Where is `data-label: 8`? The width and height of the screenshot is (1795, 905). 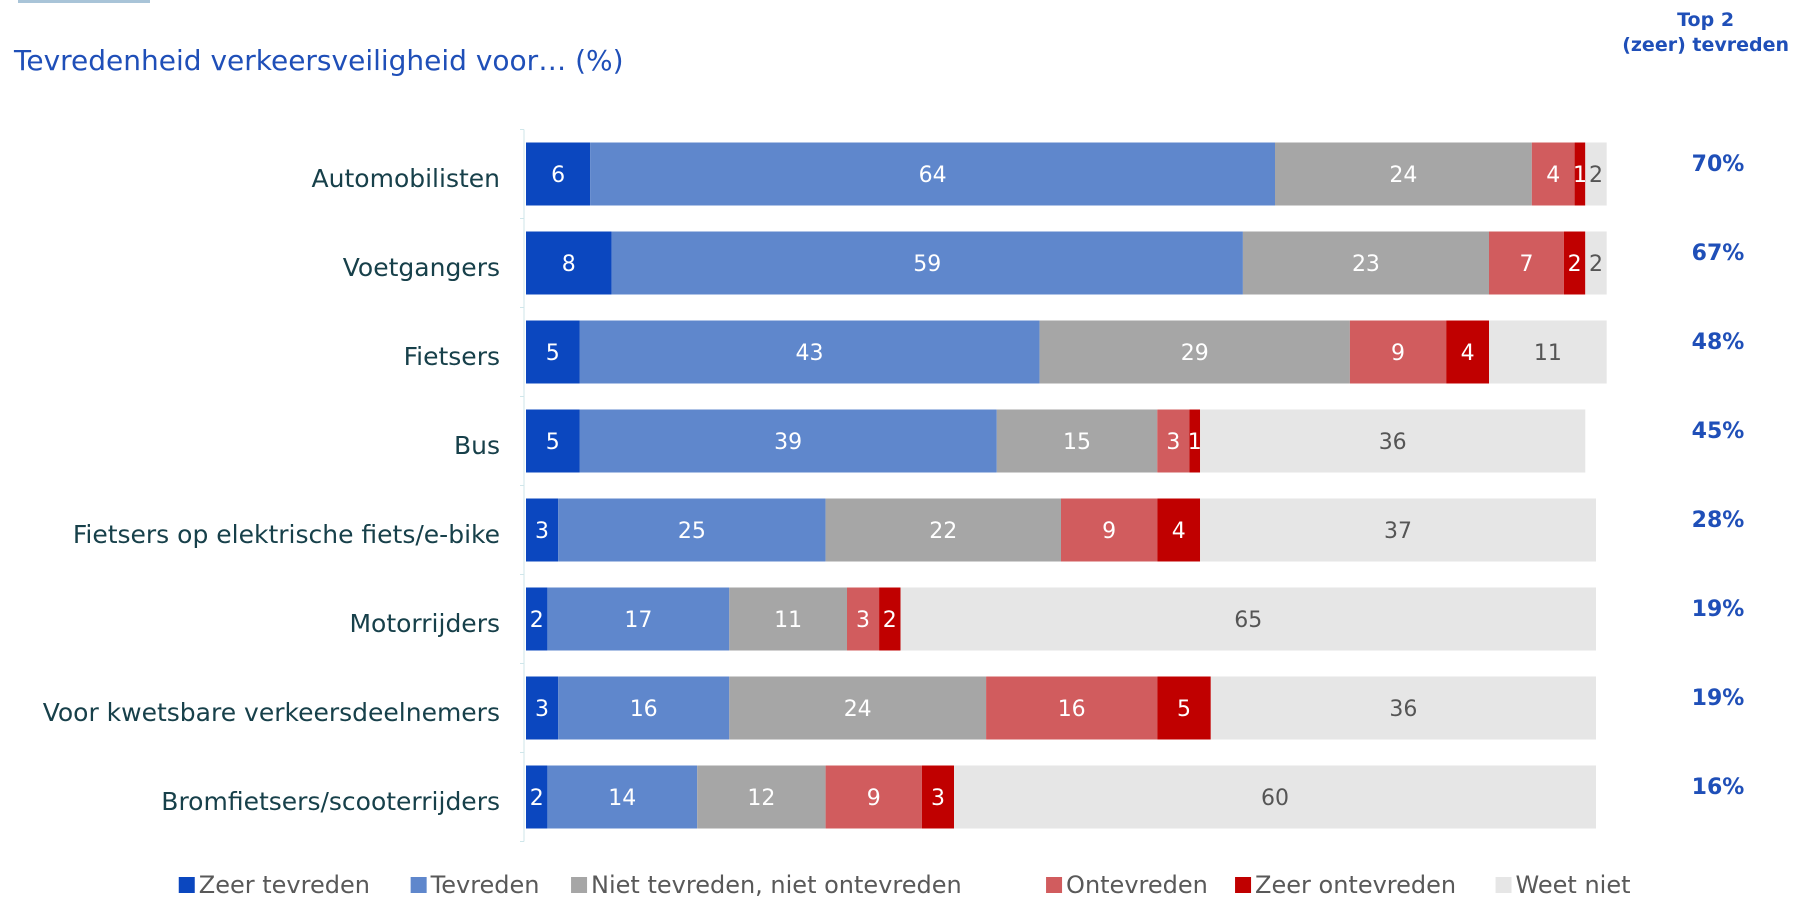
data-label: 8 is located at coordinates (569, 264).